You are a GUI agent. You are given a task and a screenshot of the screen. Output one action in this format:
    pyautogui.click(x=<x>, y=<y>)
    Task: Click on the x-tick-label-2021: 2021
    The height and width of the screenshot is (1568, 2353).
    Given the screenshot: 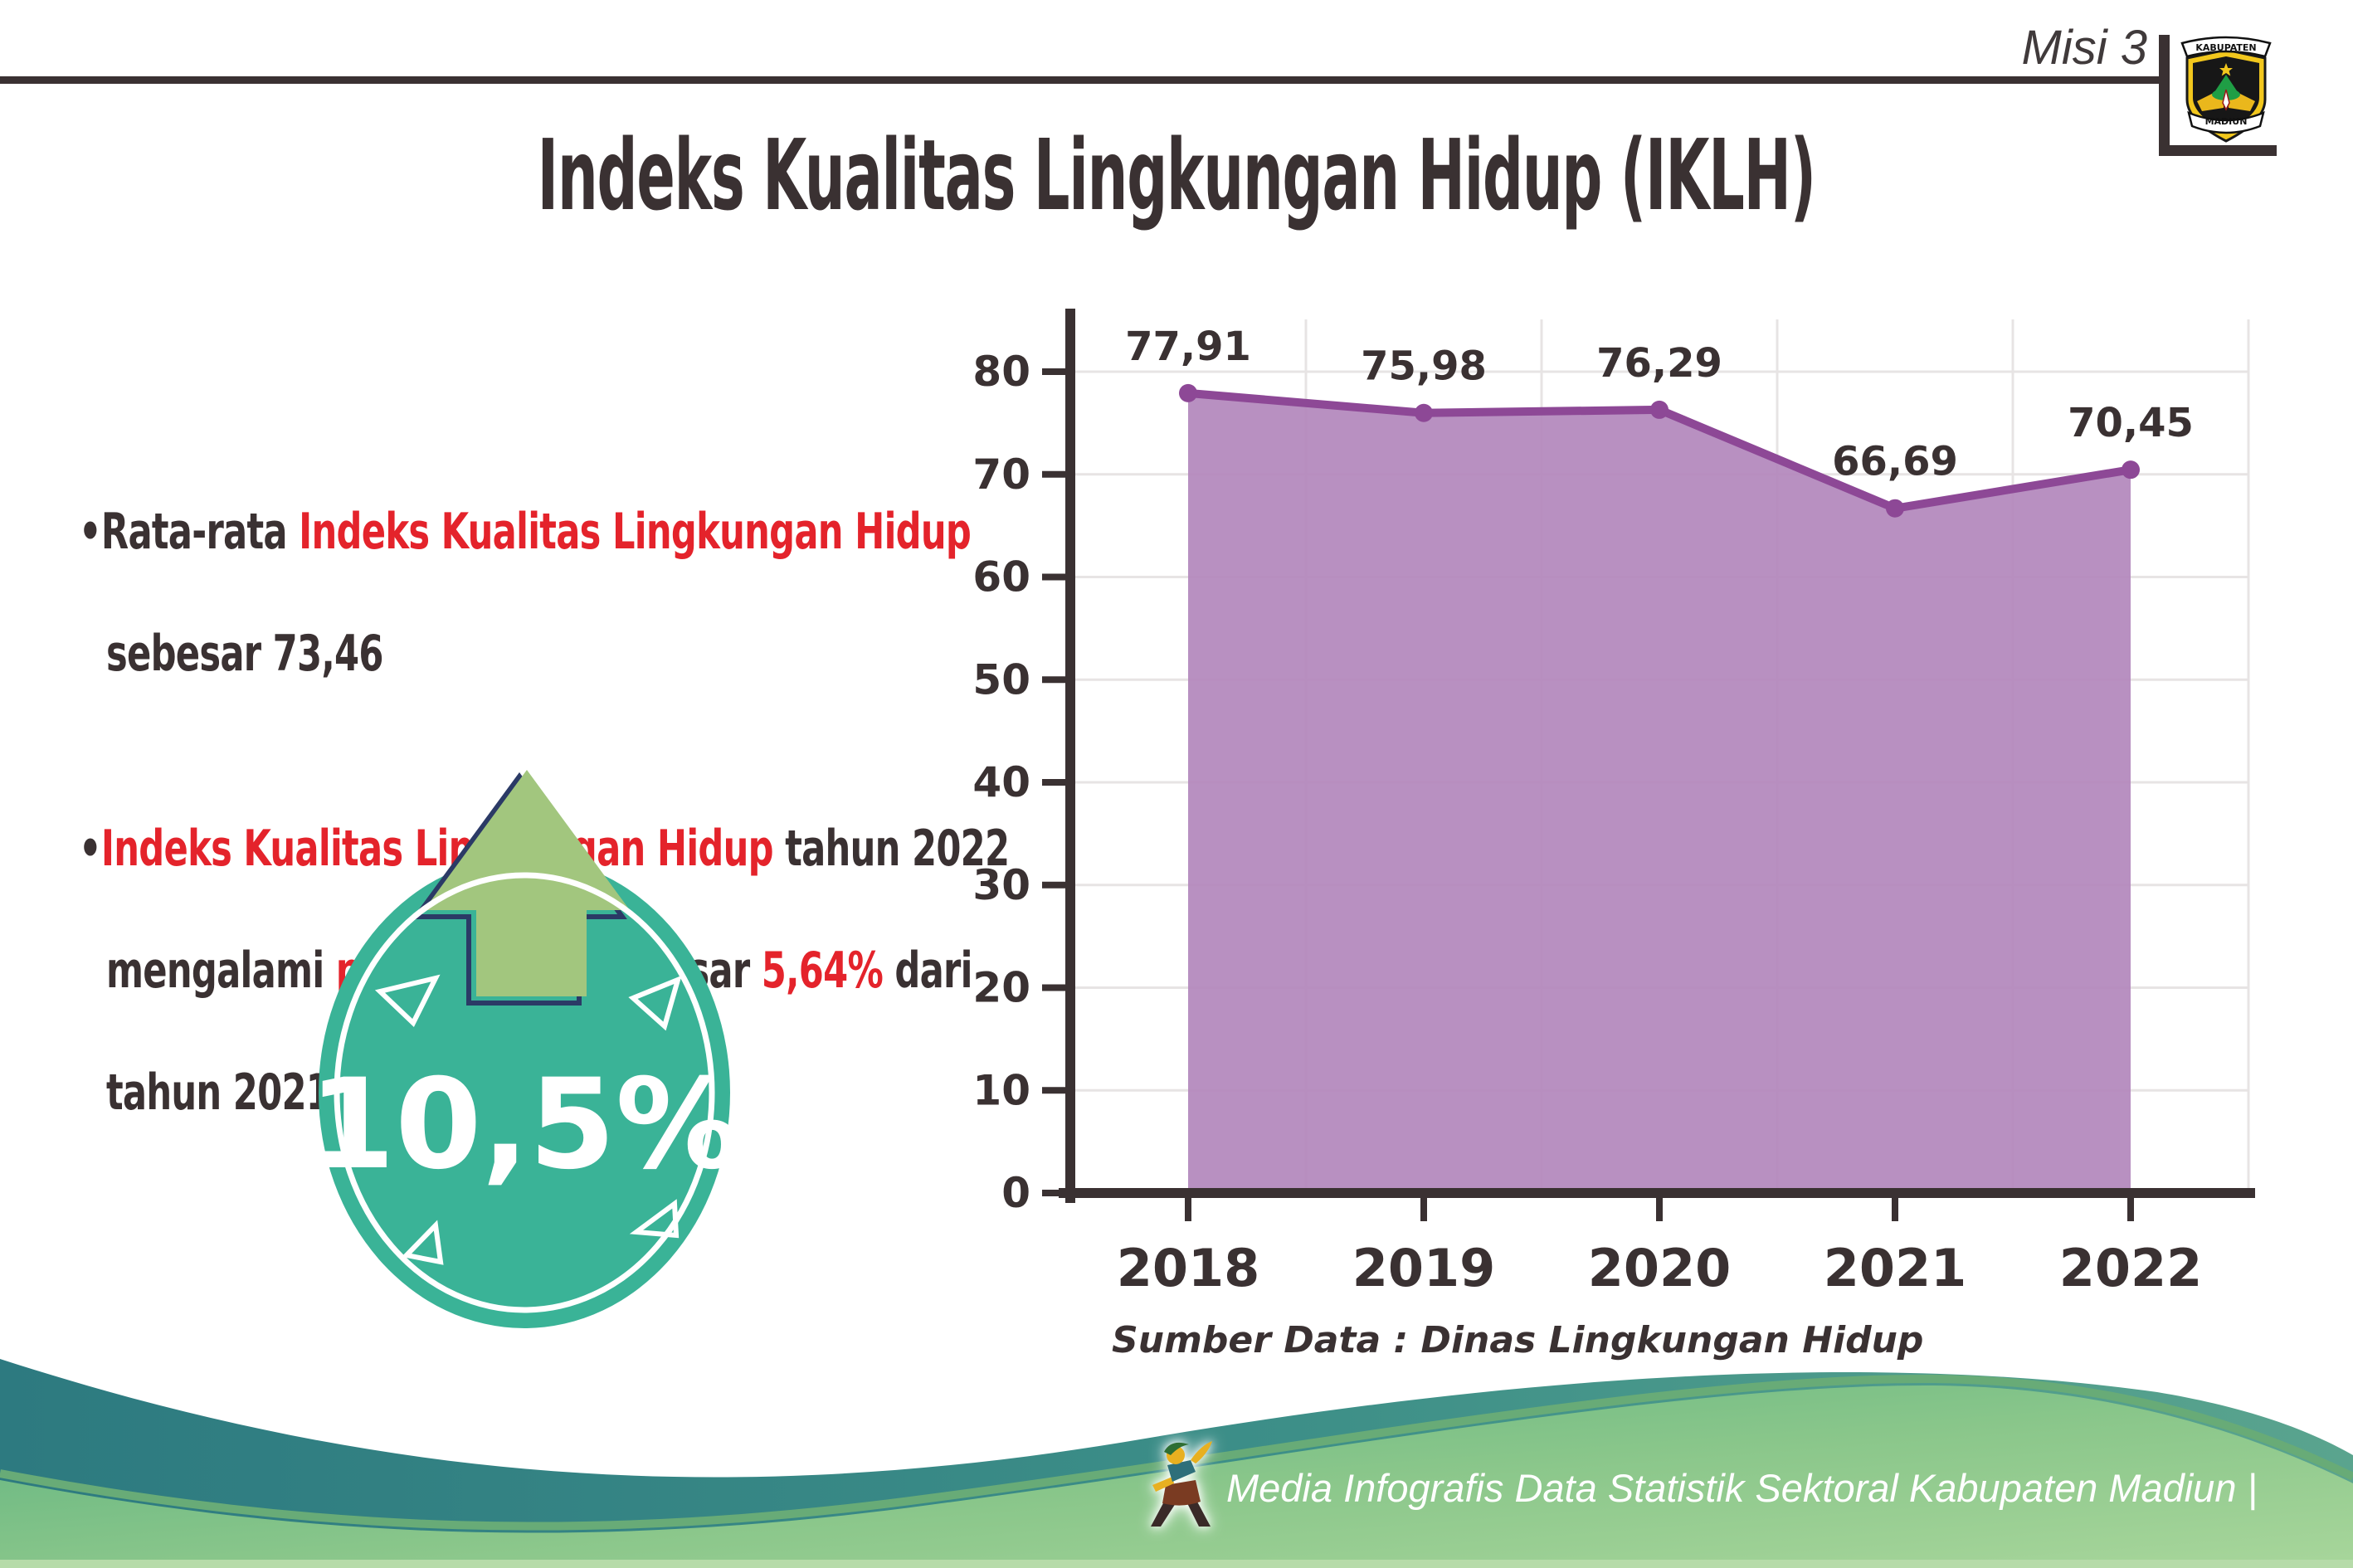 What is the action you would take?
    pyautogui.click(x=1895, y=1268)
    